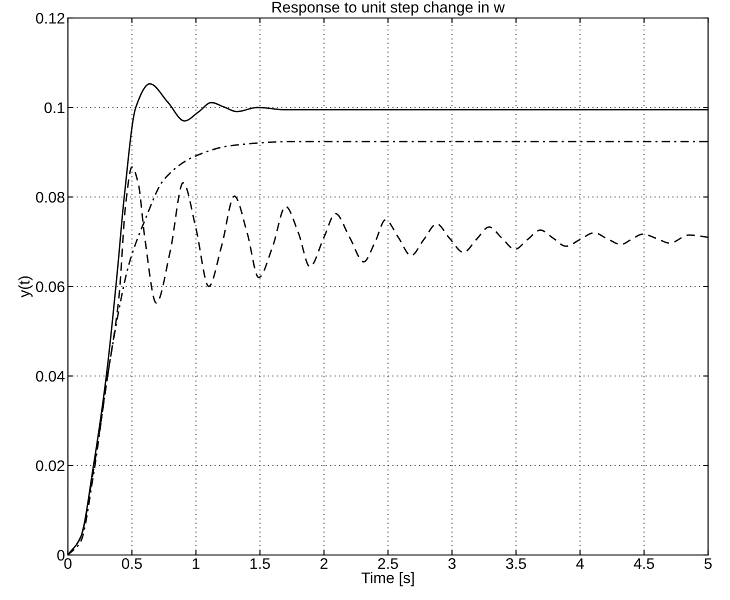  Describe the element at coordinates (388, 8) in the screenshot. I see `chart-title: Response to unit step change in w` at that location.